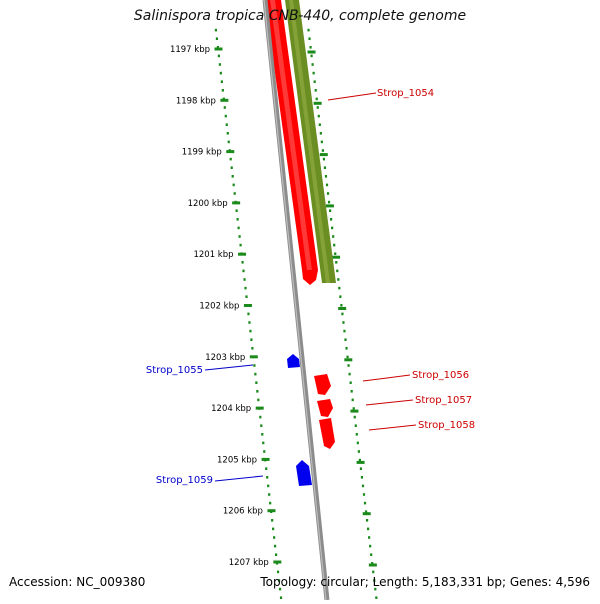  What do you see at coordinates (446, 425) in the screenshot?
I see `gene-label: Strop_1058` at bounding box center [446, 425].